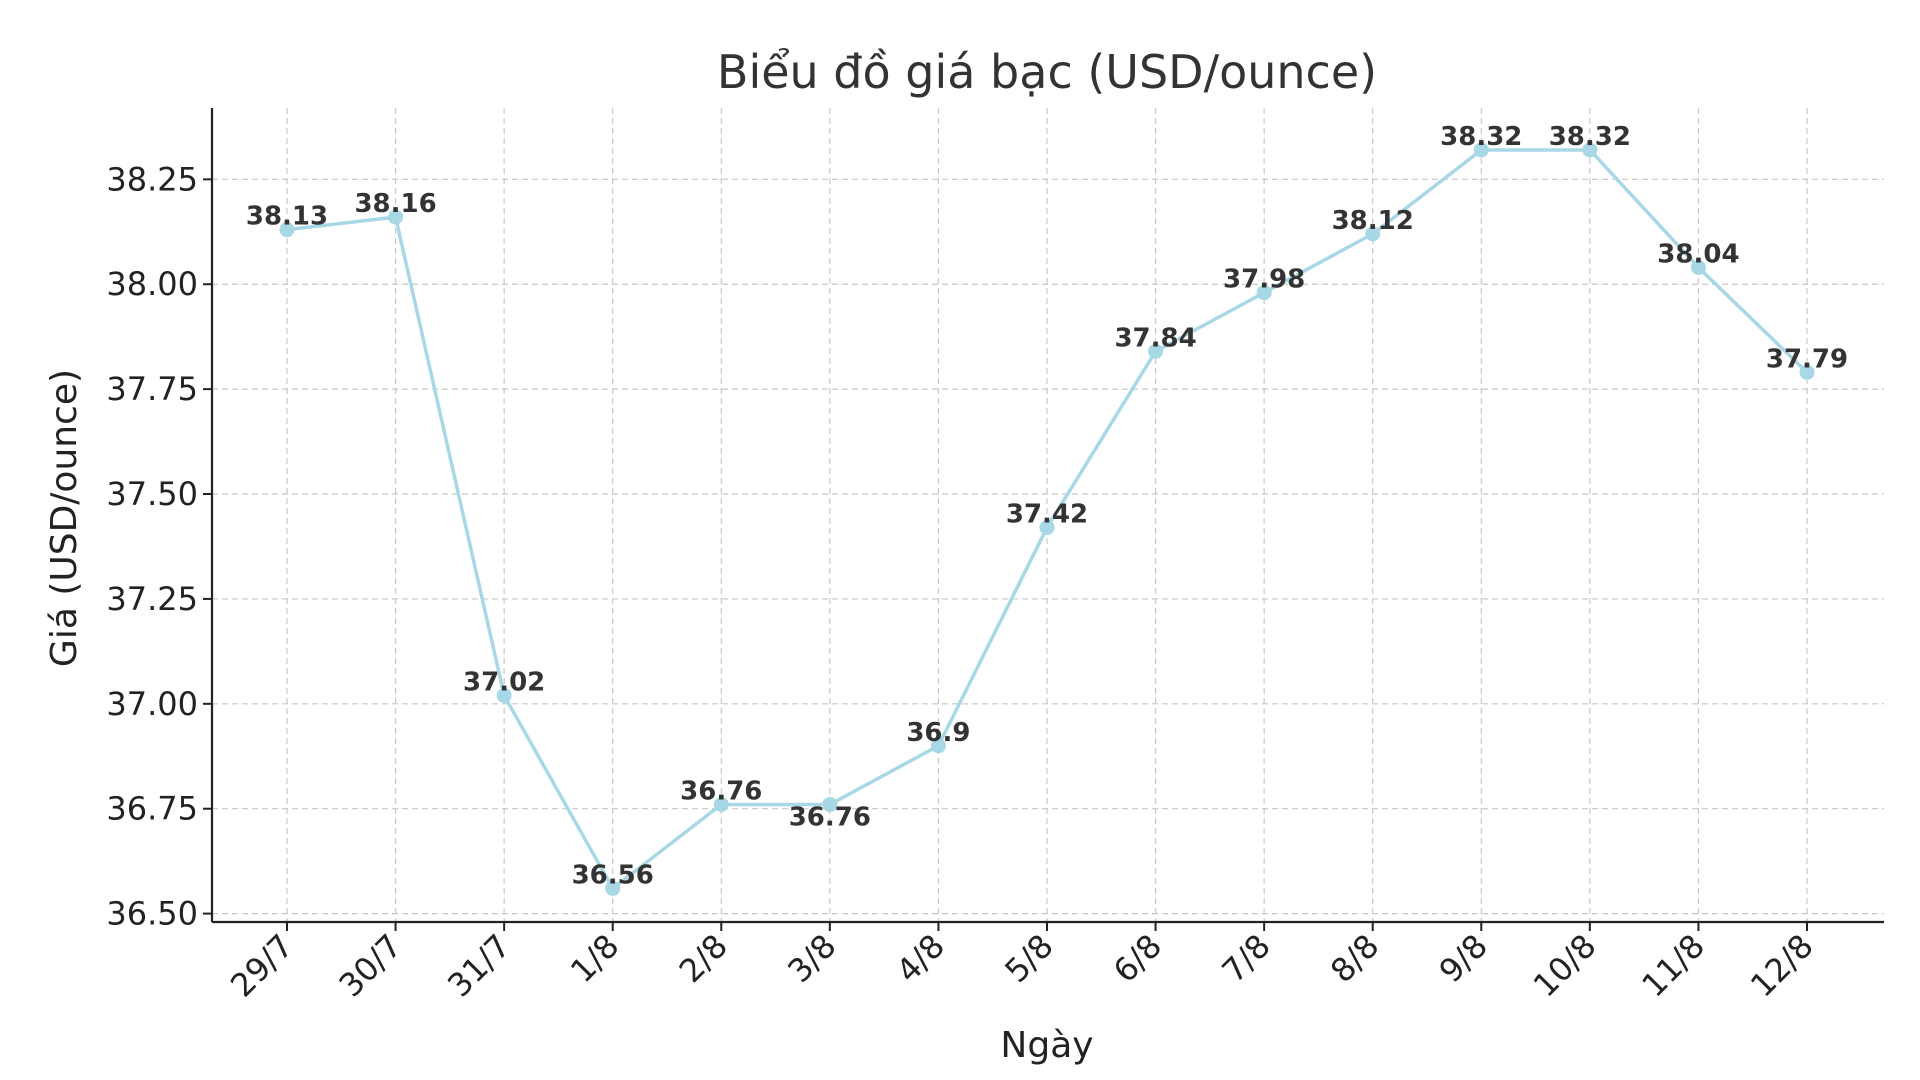 The width and height of the screenshot is (1920, 1080). What do you see at coordinates (613, 875) in the screenshot?
I see `data-label: 36.56` at bounding box center [613, 875].